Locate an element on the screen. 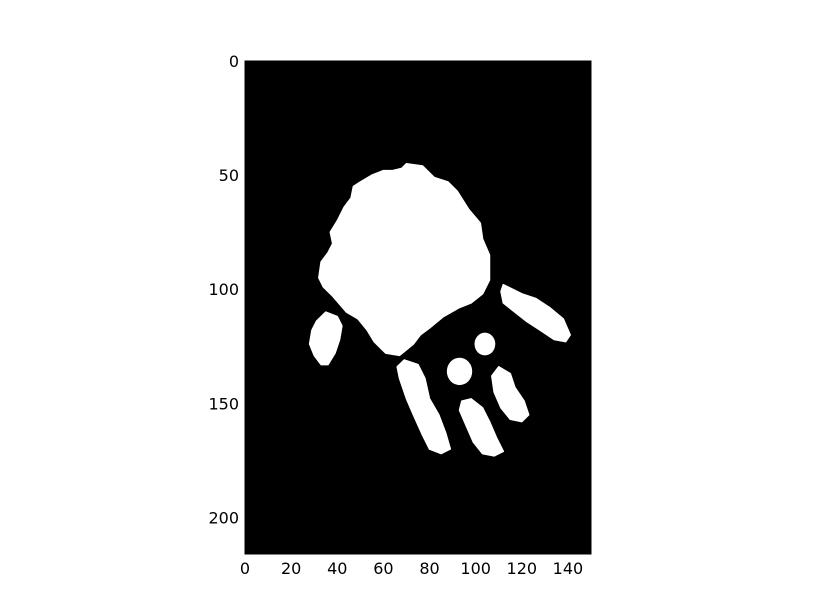 The image size is (815, 615). y-tick-label: 50 is located at coordinates (229, 175).